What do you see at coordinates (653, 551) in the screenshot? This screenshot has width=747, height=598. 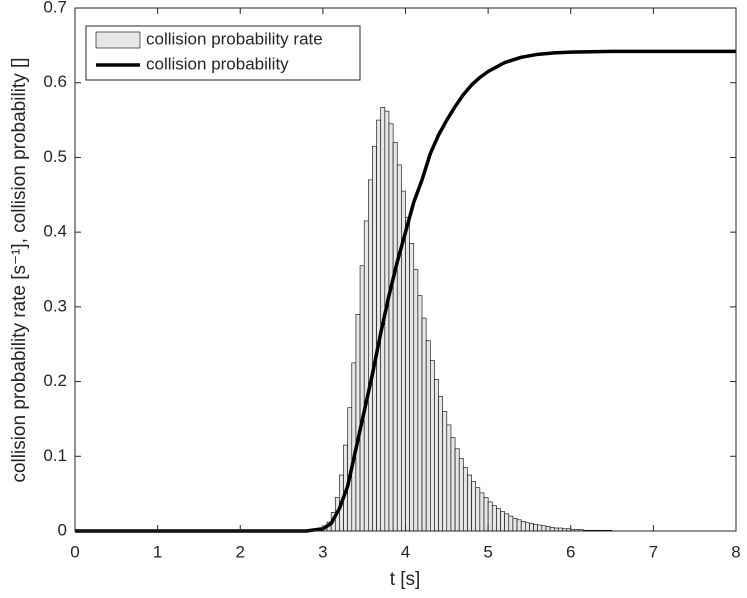 I see `x-tick-label: 7` at bounding box center [653, 551].